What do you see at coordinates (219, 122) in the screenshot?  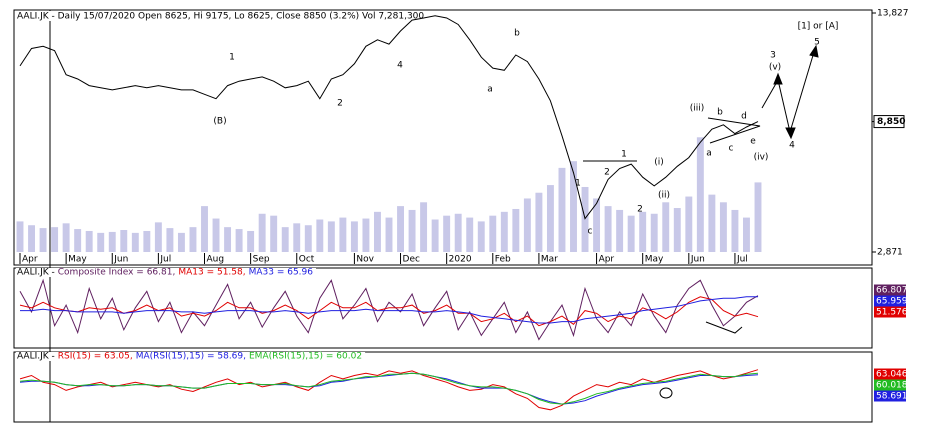 I see `wave-label: (B)` at bounding box center [219, 122].